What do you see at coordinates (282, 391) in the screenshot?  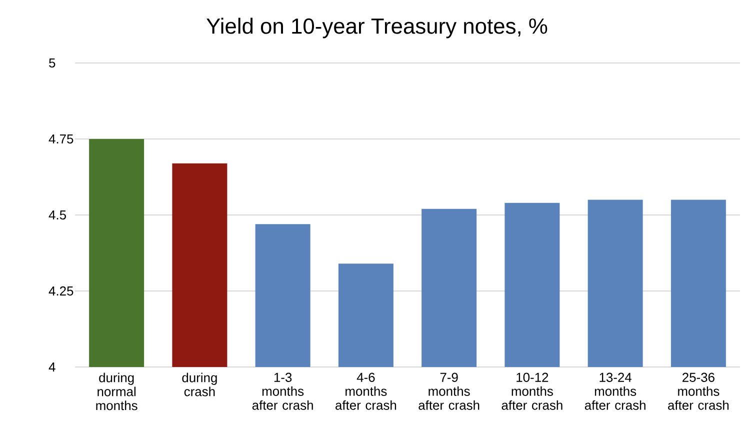 I see `x-tick-label: 1-3 months after crash` at bounding box center [282, 391].